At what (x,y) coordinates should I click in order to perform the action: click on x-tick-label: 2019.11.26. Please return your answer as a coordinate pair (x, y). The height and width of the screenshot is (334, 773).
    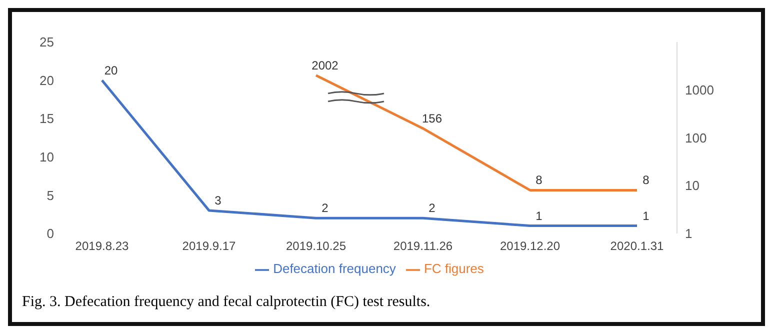
    Looking at the image, I should click on (423, 245).